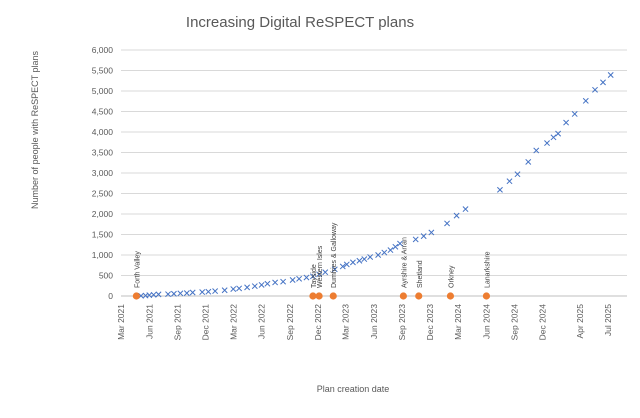 The image size is (640, 418). Describe the element at coordinates (106, 276) in the screenshot. I see `y-tick-label: 500` at that location.